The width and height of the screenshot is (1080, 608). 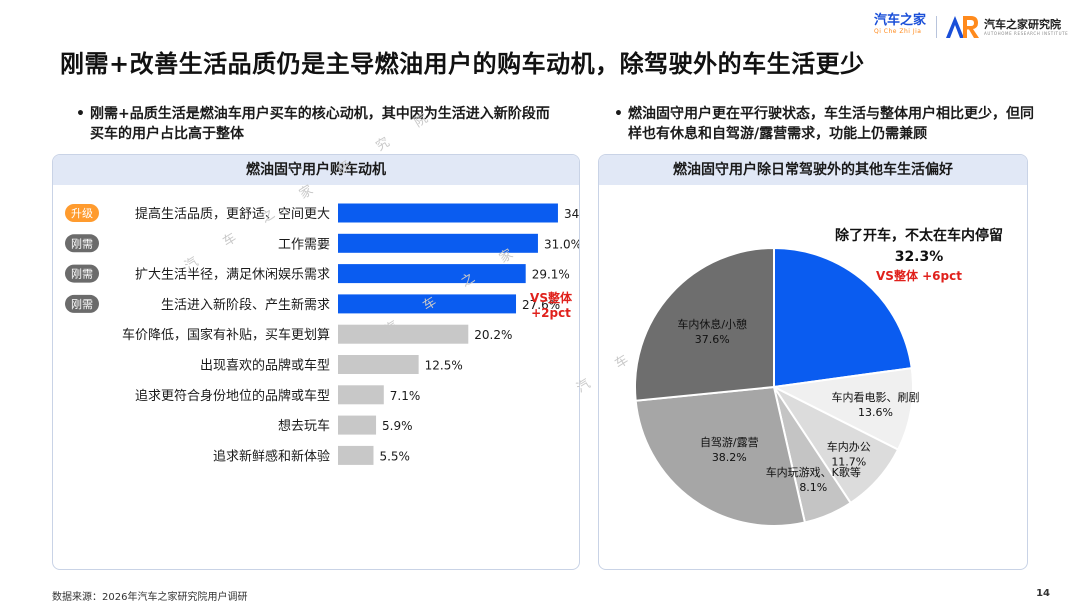 I want to click on svg-text: 升级, so click(x=82, y=213).